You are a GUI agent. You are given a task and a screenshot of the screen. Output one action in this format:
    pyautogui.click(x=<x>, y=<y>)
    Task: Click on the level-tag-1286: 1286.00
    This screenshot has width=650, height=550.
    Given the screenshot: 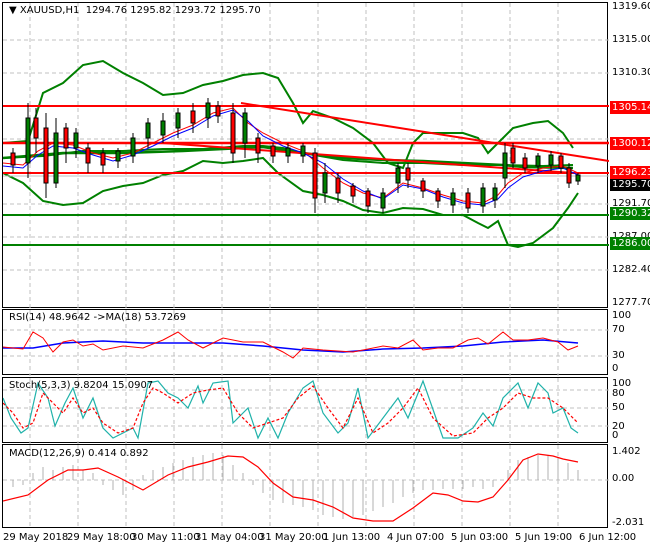 What is the action you would take?
    pyautogui.click(x=630, y=243)
    